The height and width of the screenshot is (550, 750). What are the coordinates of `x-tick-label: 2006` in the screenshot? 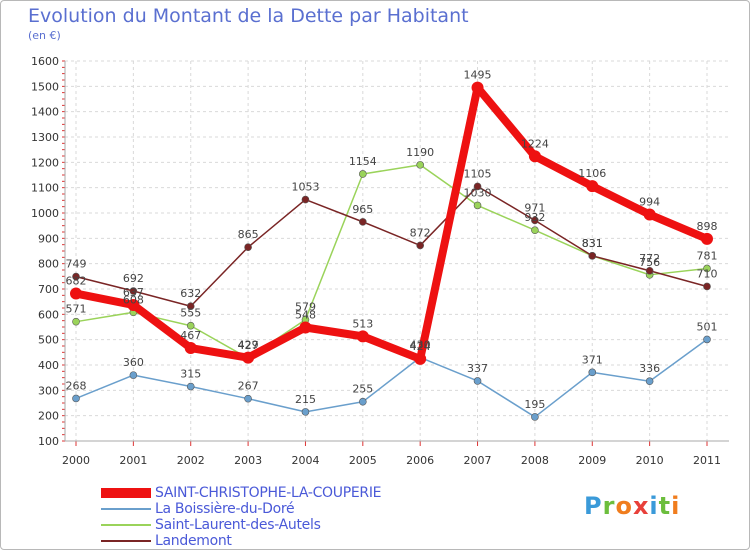 It's located at (420, 460).